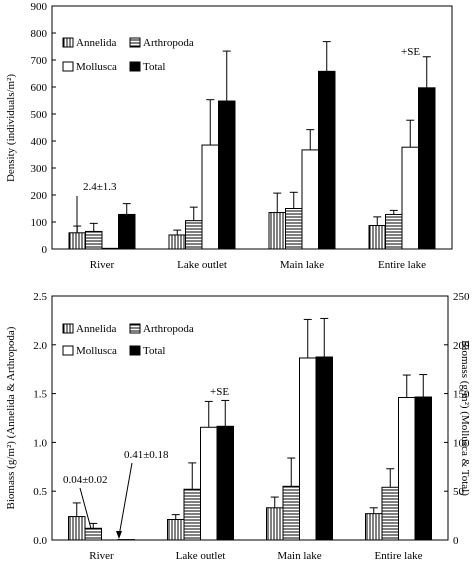  Describe the element at coordinates (39, 142) in the screenshot. I see `y-tick-label: 400` at that location.